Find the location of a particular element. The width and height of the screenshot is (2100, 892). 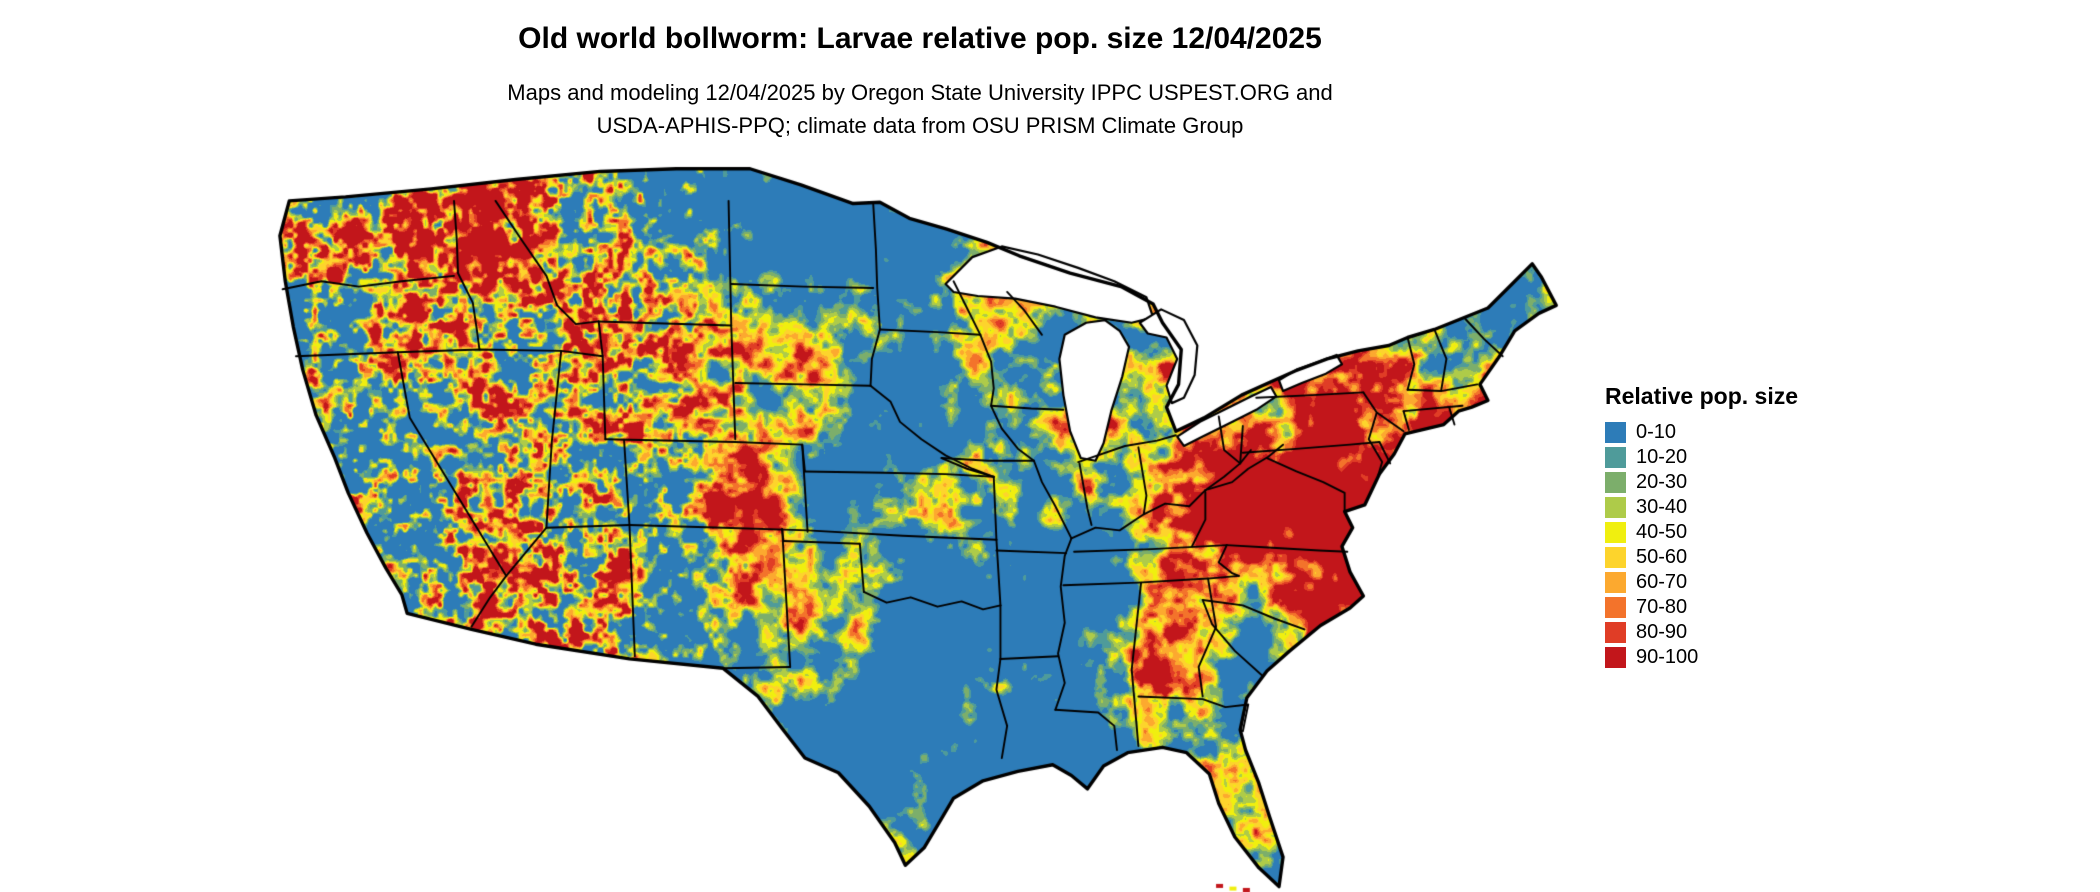

legend-item-label: 70-80 is located at coordinates (1662, 607).